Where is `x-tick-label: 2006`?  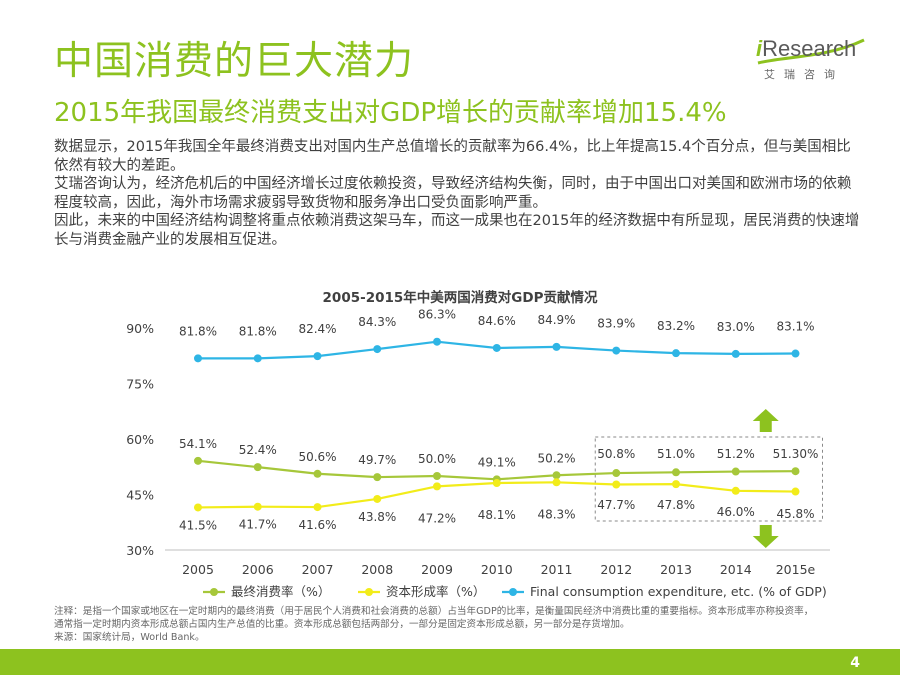
x-tick-label: 2006 is located at coordinates (258, 569).